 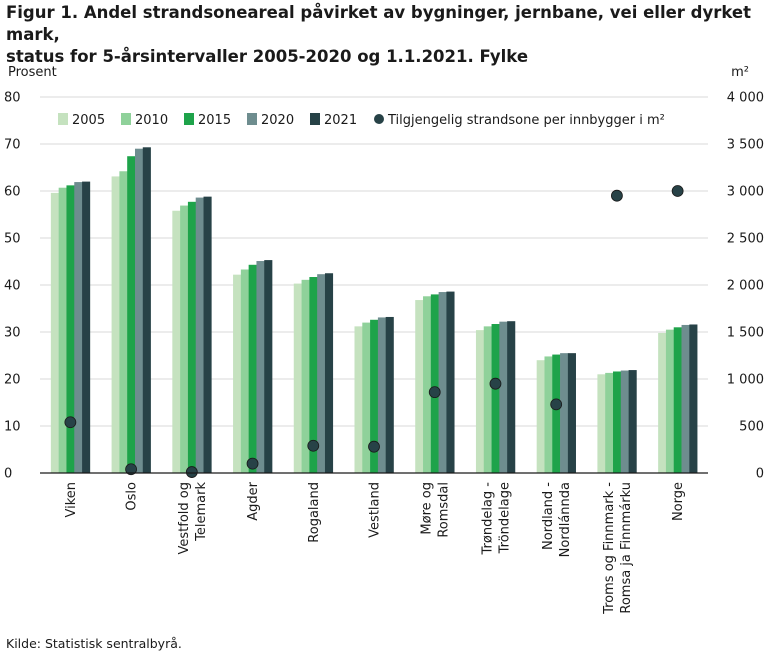 What do you see at coordinates (427, 508) in the screenshot?
I see `x-tick-label: Møre og` at bounding box center [427, 508].